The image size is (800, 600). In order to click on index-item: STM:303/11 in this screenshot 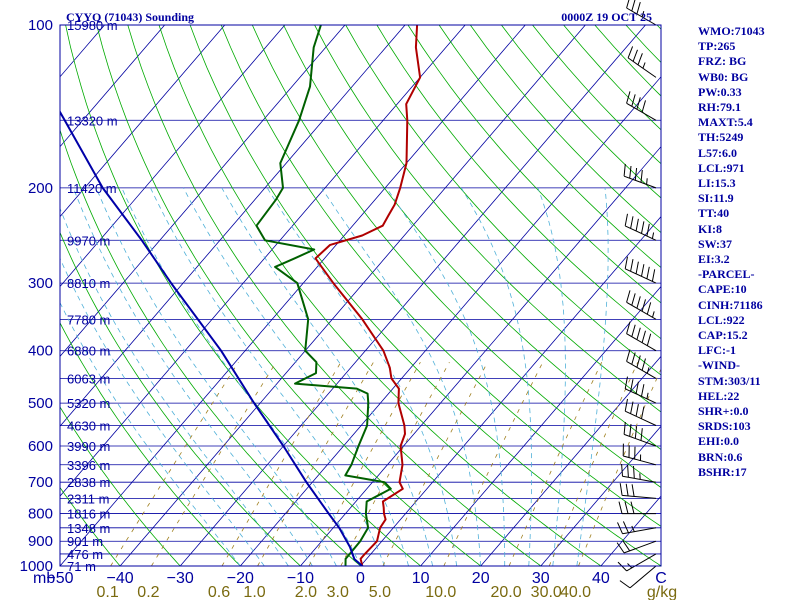, I will do `click(729, 380)`.